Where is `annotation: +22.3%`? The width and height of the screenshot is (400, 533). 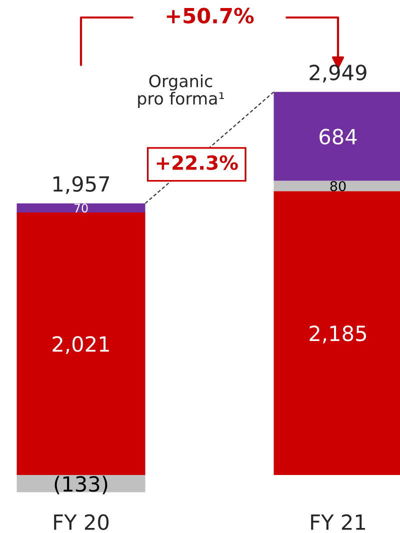 annotation: +22.3% is located at coordinates (197, 162).